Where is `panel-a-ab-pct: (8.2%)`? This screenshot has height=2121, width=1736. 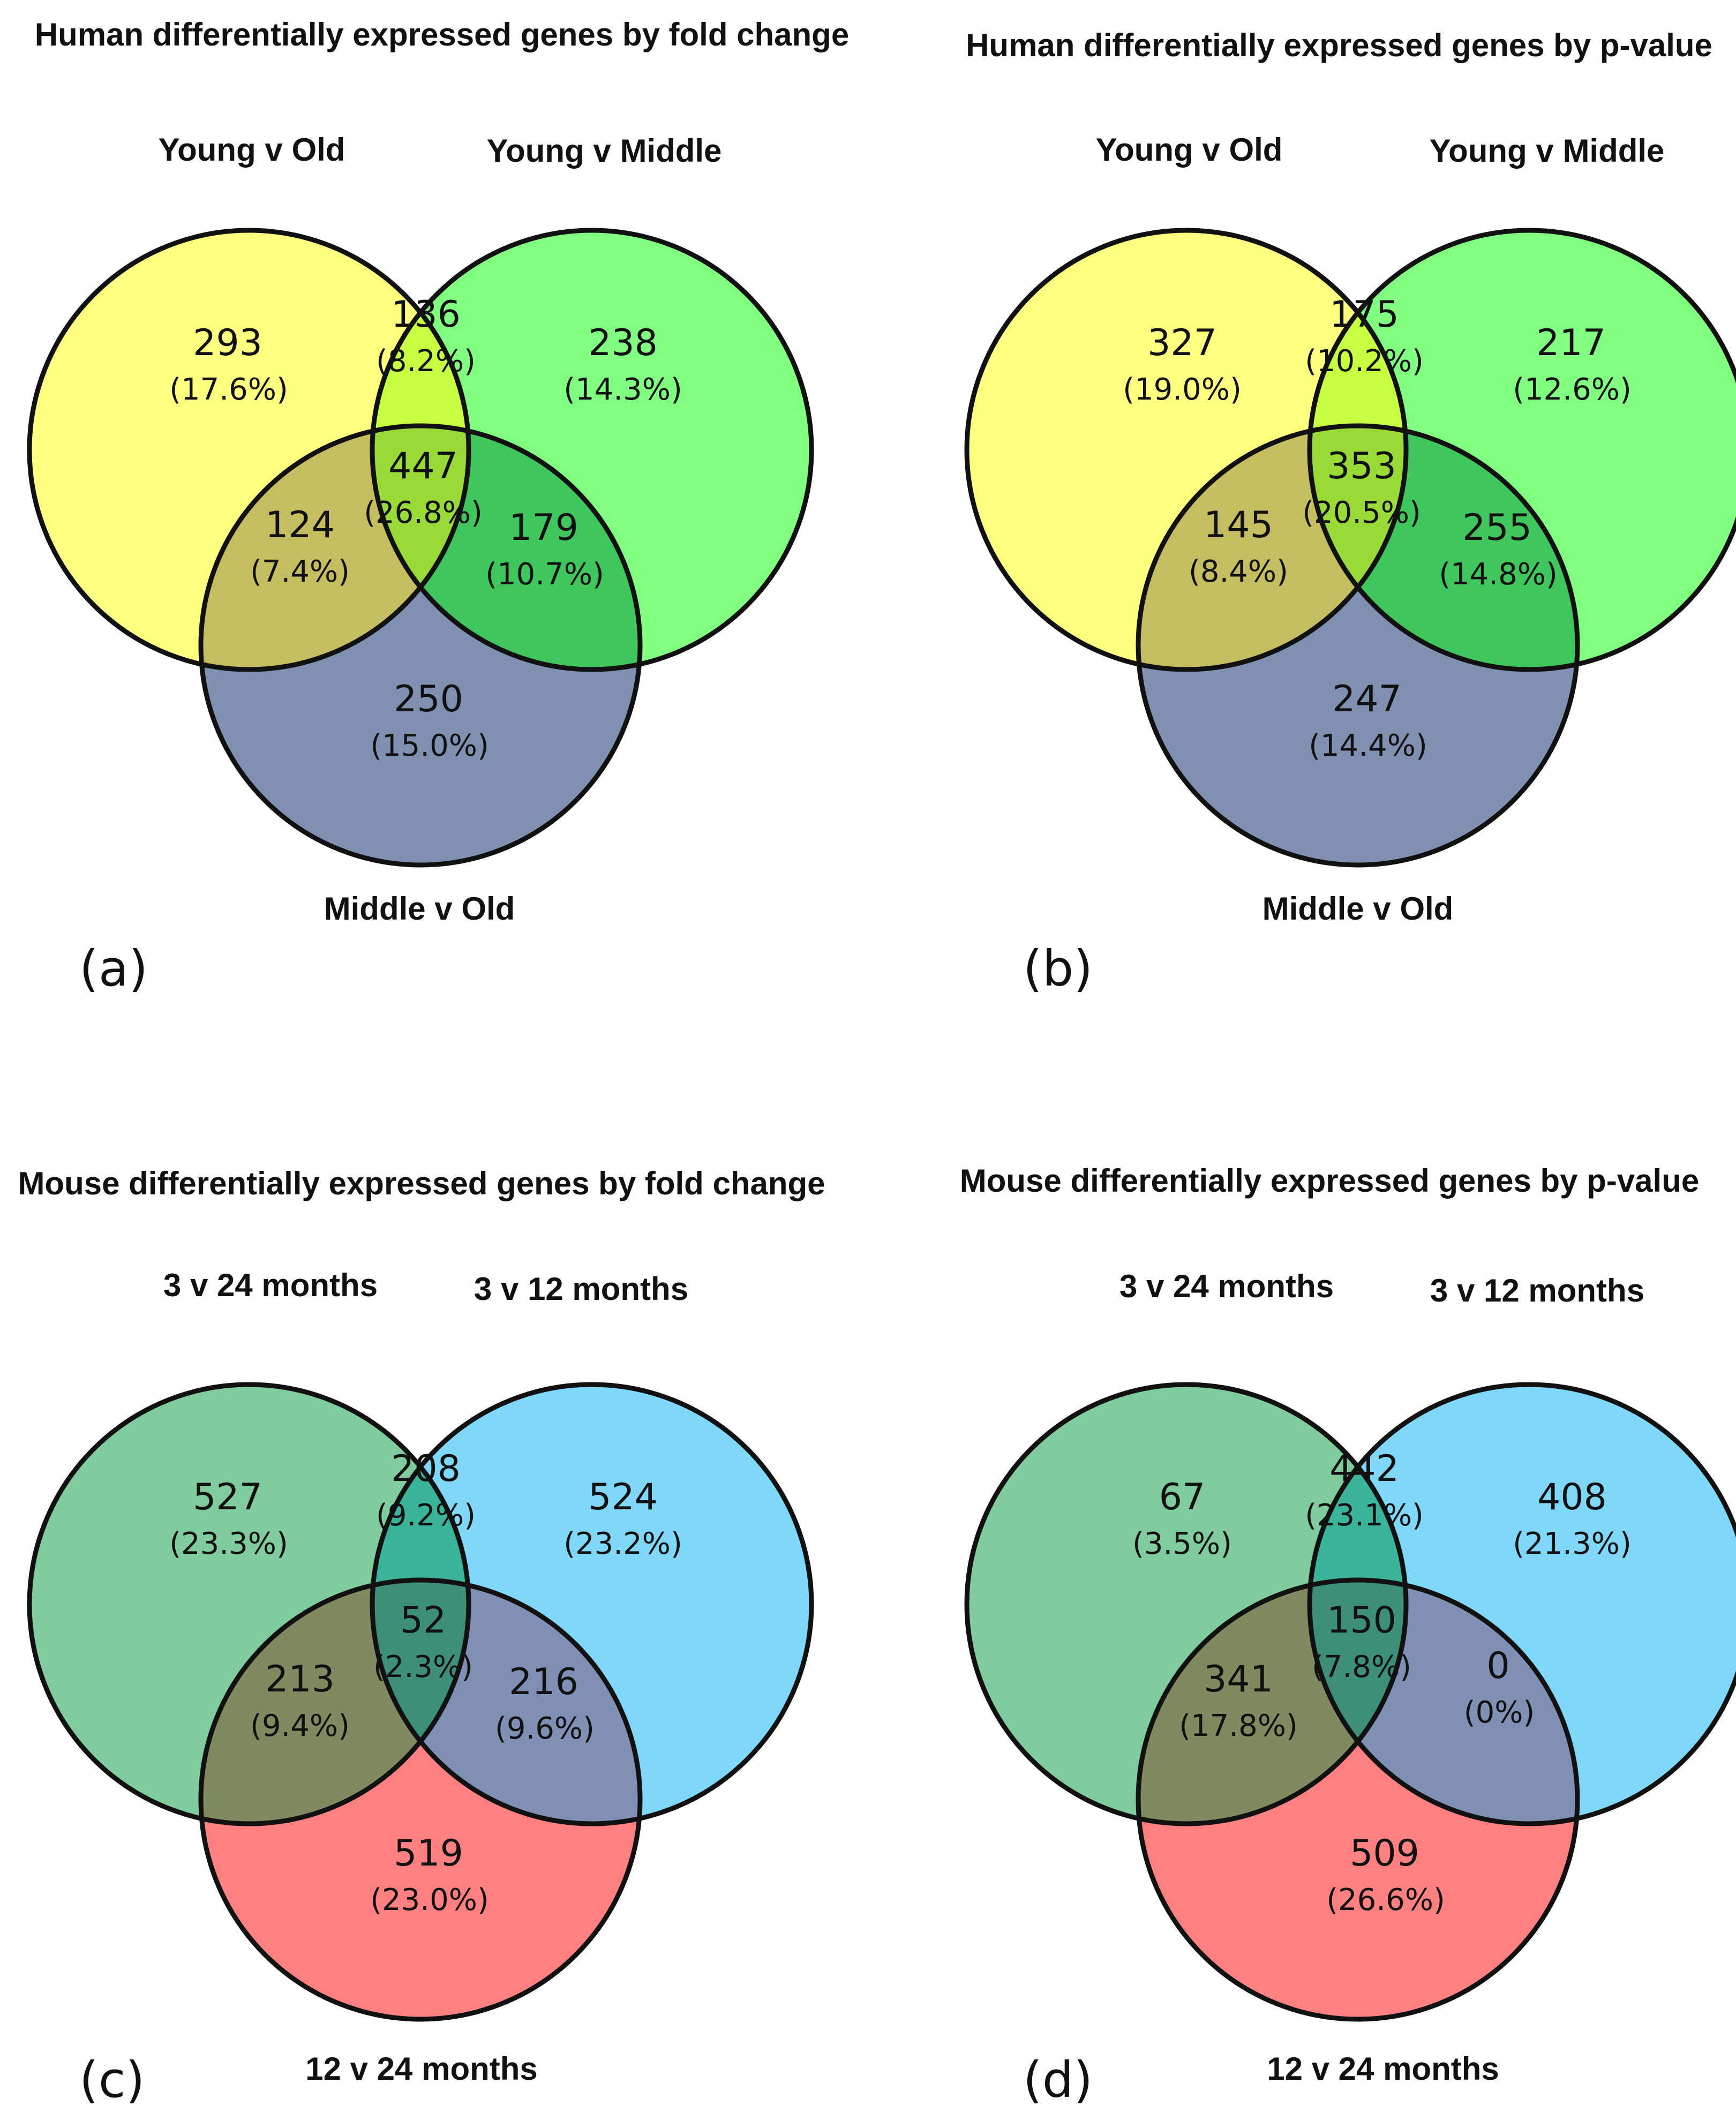
panel-a-ab-pct: (8.2%) is located at coordinates (426, 362).